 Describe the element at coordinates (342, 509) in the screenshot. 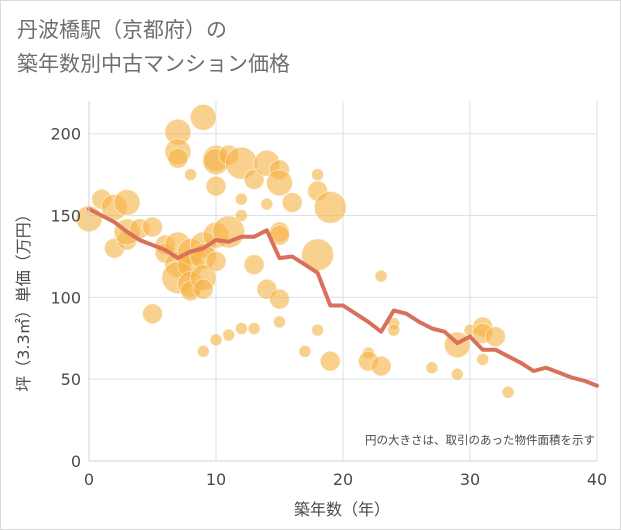

I see `x-axis-label: 築年数（年）` at that location.